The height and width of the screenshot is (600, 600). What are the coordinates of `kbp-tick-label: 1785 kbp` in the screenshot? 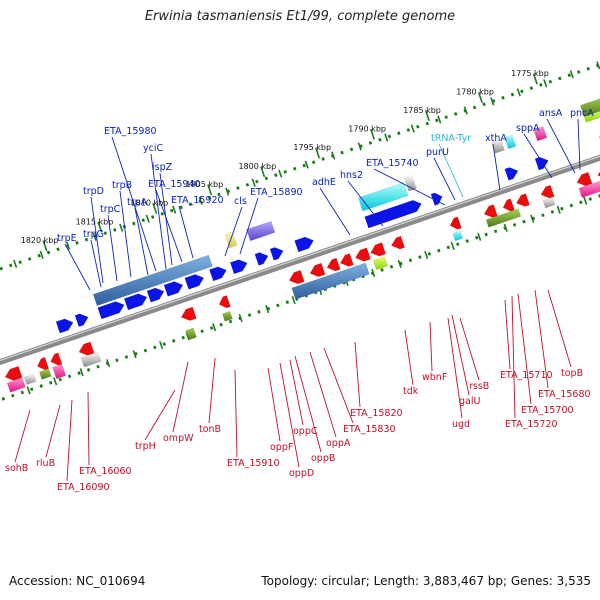 It's located at (422, 110).